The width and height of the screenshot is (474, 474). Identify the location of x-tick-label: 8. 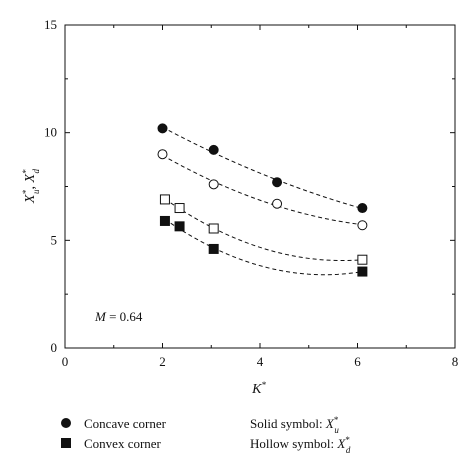
(455, 361).